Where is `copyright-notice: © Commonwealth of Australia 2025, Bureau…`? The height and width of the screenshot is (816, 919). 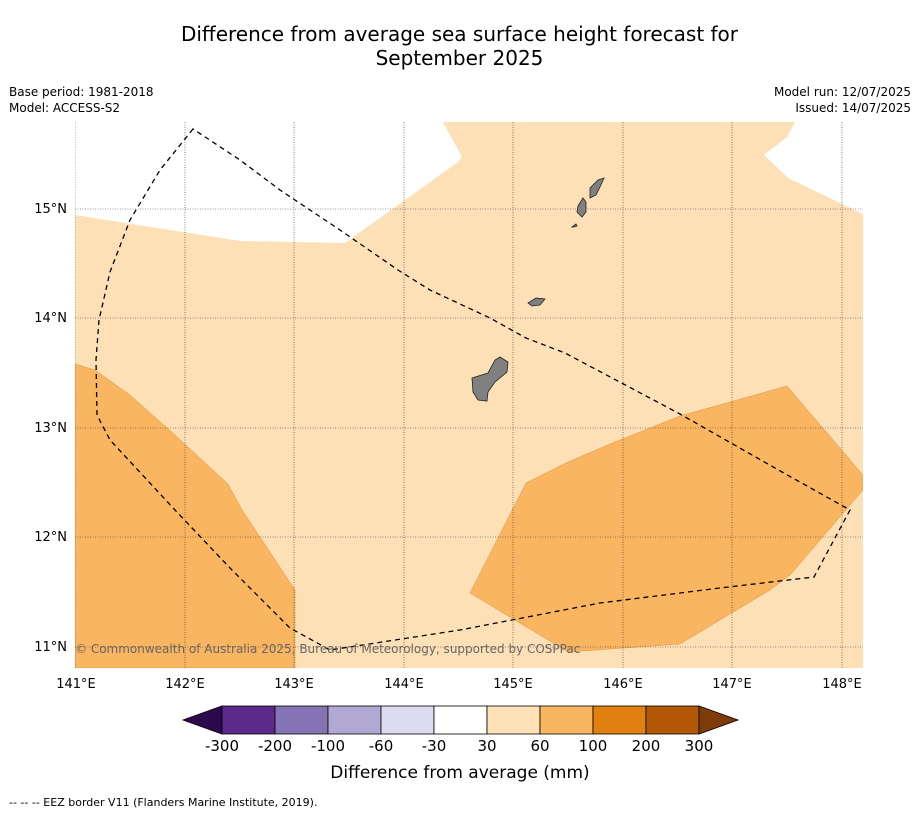
copyright-notice: © Commonwealth of Australia 2025, Bureau… is located at coordinates (327, 649).